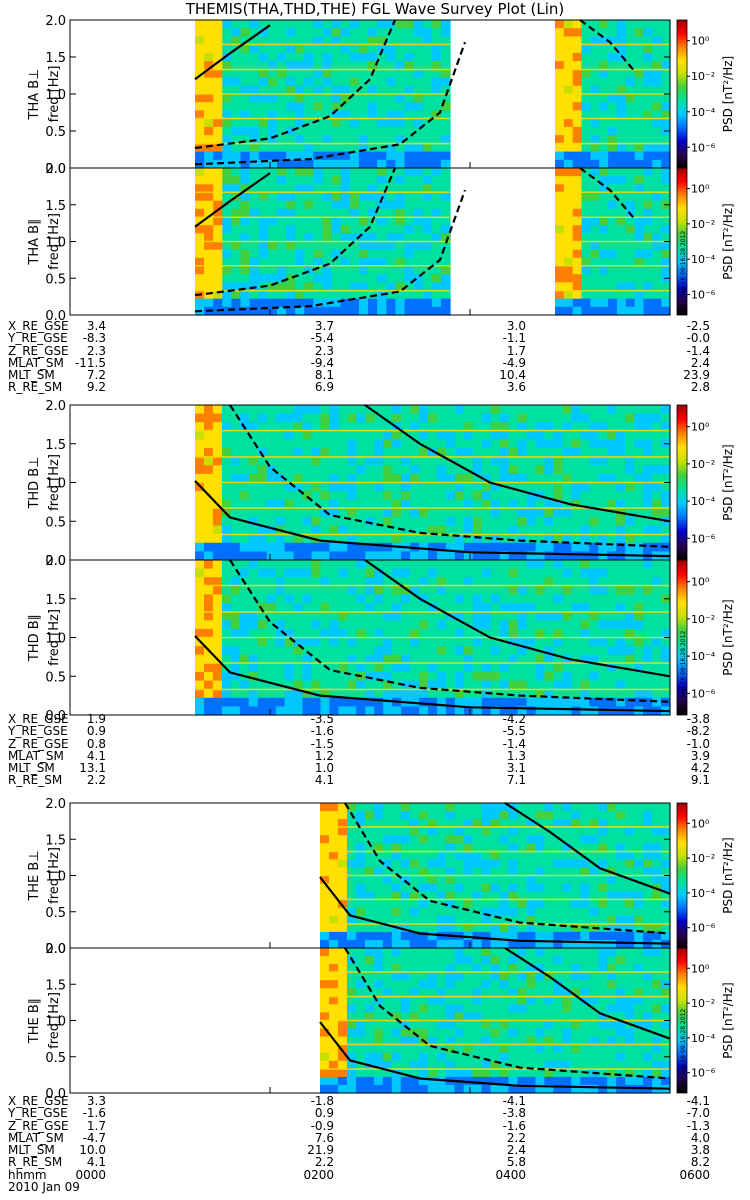 This screenshot has height=1200, width=750. What do you see at coordinates (517, 618) in the screenshot?
I see `gyrofrequency-curve` at bounding box center [517, 618].